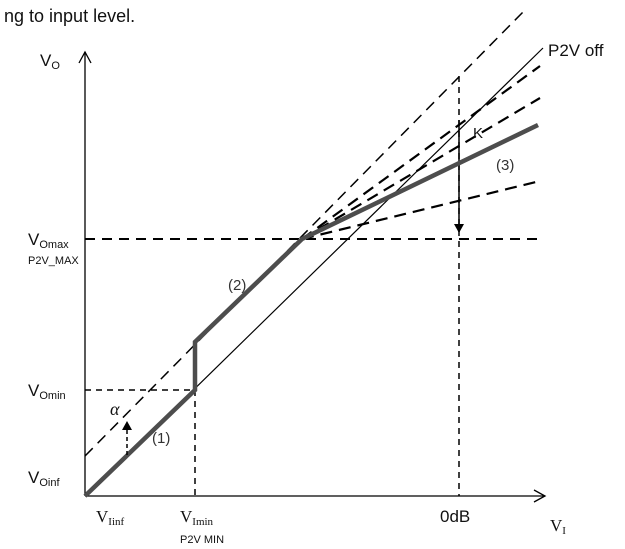 The width and height of the screenshot is (625, 549). What do you see at coordinates (115, 409) in the screenshot?
I see `alpha-label: α` at bounding box center [115, 409].